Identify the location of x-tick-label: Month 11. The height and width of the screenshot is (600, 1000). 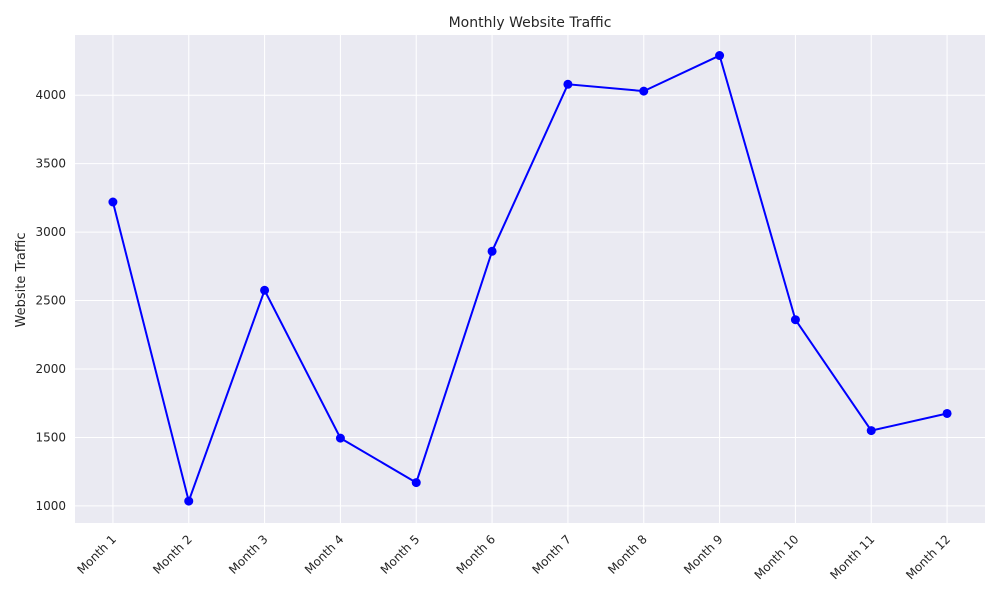
(852, 557).